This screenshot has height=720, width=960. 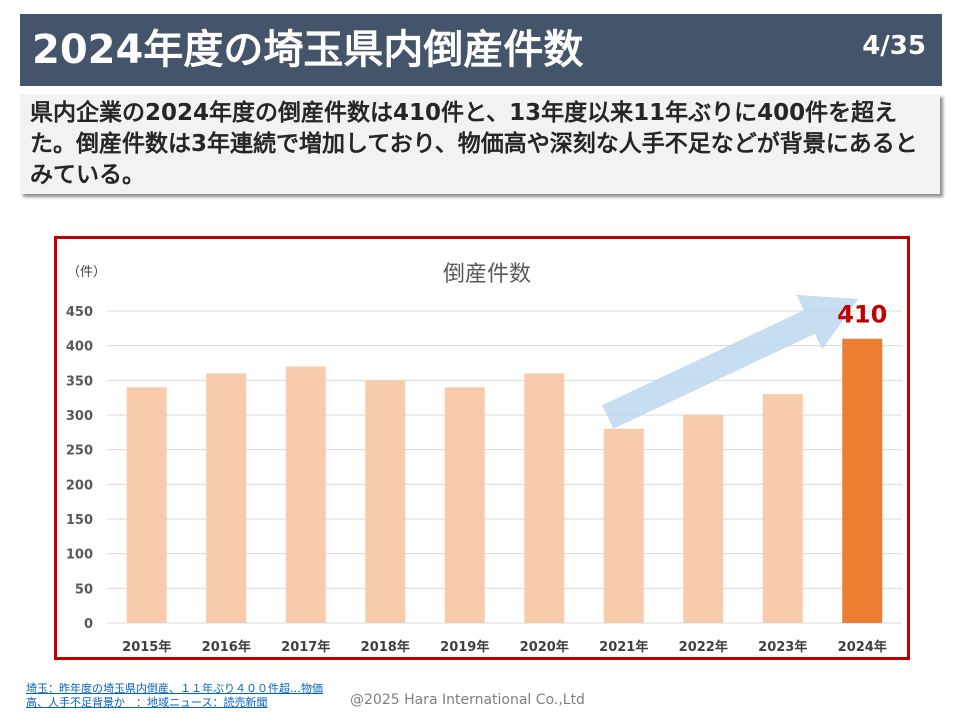 What do you see at coordinates (894, 46) in the screenshot?
I see `page-number: 4/35` at bounding box center [894, 46].